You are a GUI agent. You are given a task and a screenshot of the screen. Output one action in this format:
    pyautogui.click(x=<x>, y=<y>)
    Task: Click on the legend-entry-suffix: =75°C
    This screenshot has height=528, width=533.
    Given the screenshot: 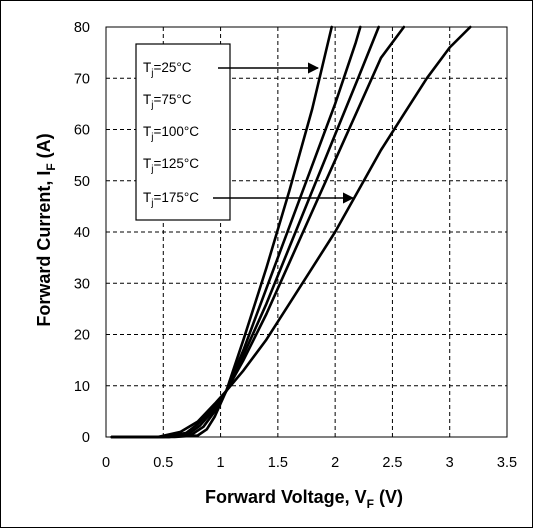 What is the action you would take?
    pyautogui.click(x=172, y=99)
    